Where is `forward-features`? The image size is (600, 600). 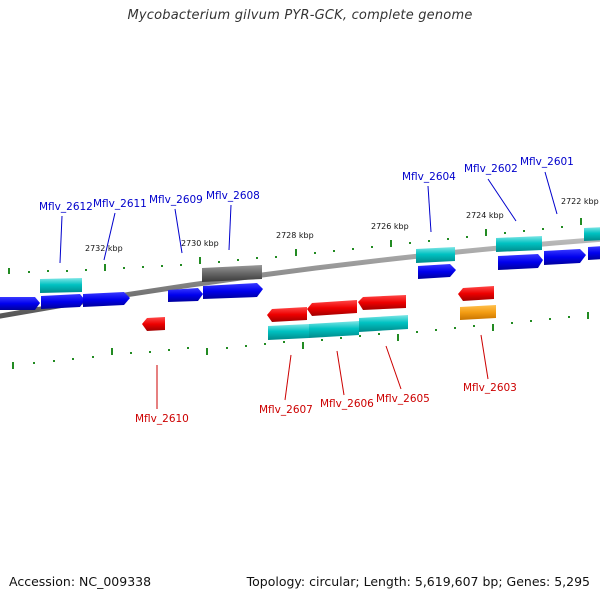
forward-features is located at coordinates (300, 268).